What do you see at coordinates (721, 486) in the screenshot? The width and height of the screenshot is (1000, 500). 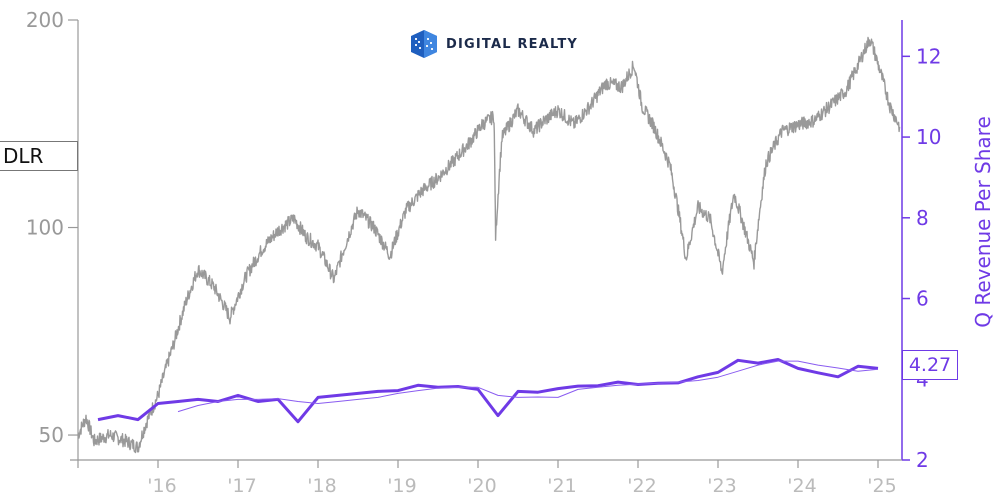 I see `x-tick-label: '23` at bounding box center [721, 486].